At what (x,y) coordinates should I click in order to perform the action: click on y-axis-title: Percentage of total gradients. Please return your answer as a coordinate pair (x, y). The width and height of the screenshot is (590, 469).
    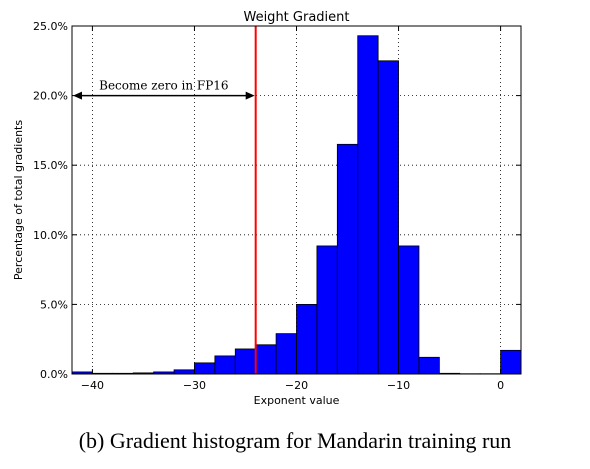
    Looking at the image, I should click on (18, 200).